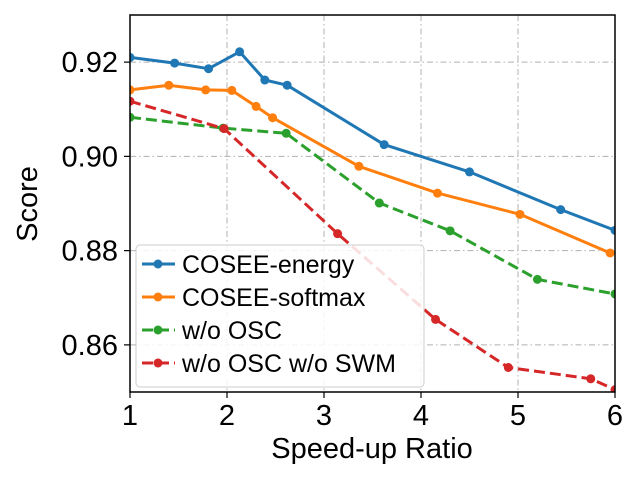  I want to click on x-tick-label: 5, so click(518, 416).